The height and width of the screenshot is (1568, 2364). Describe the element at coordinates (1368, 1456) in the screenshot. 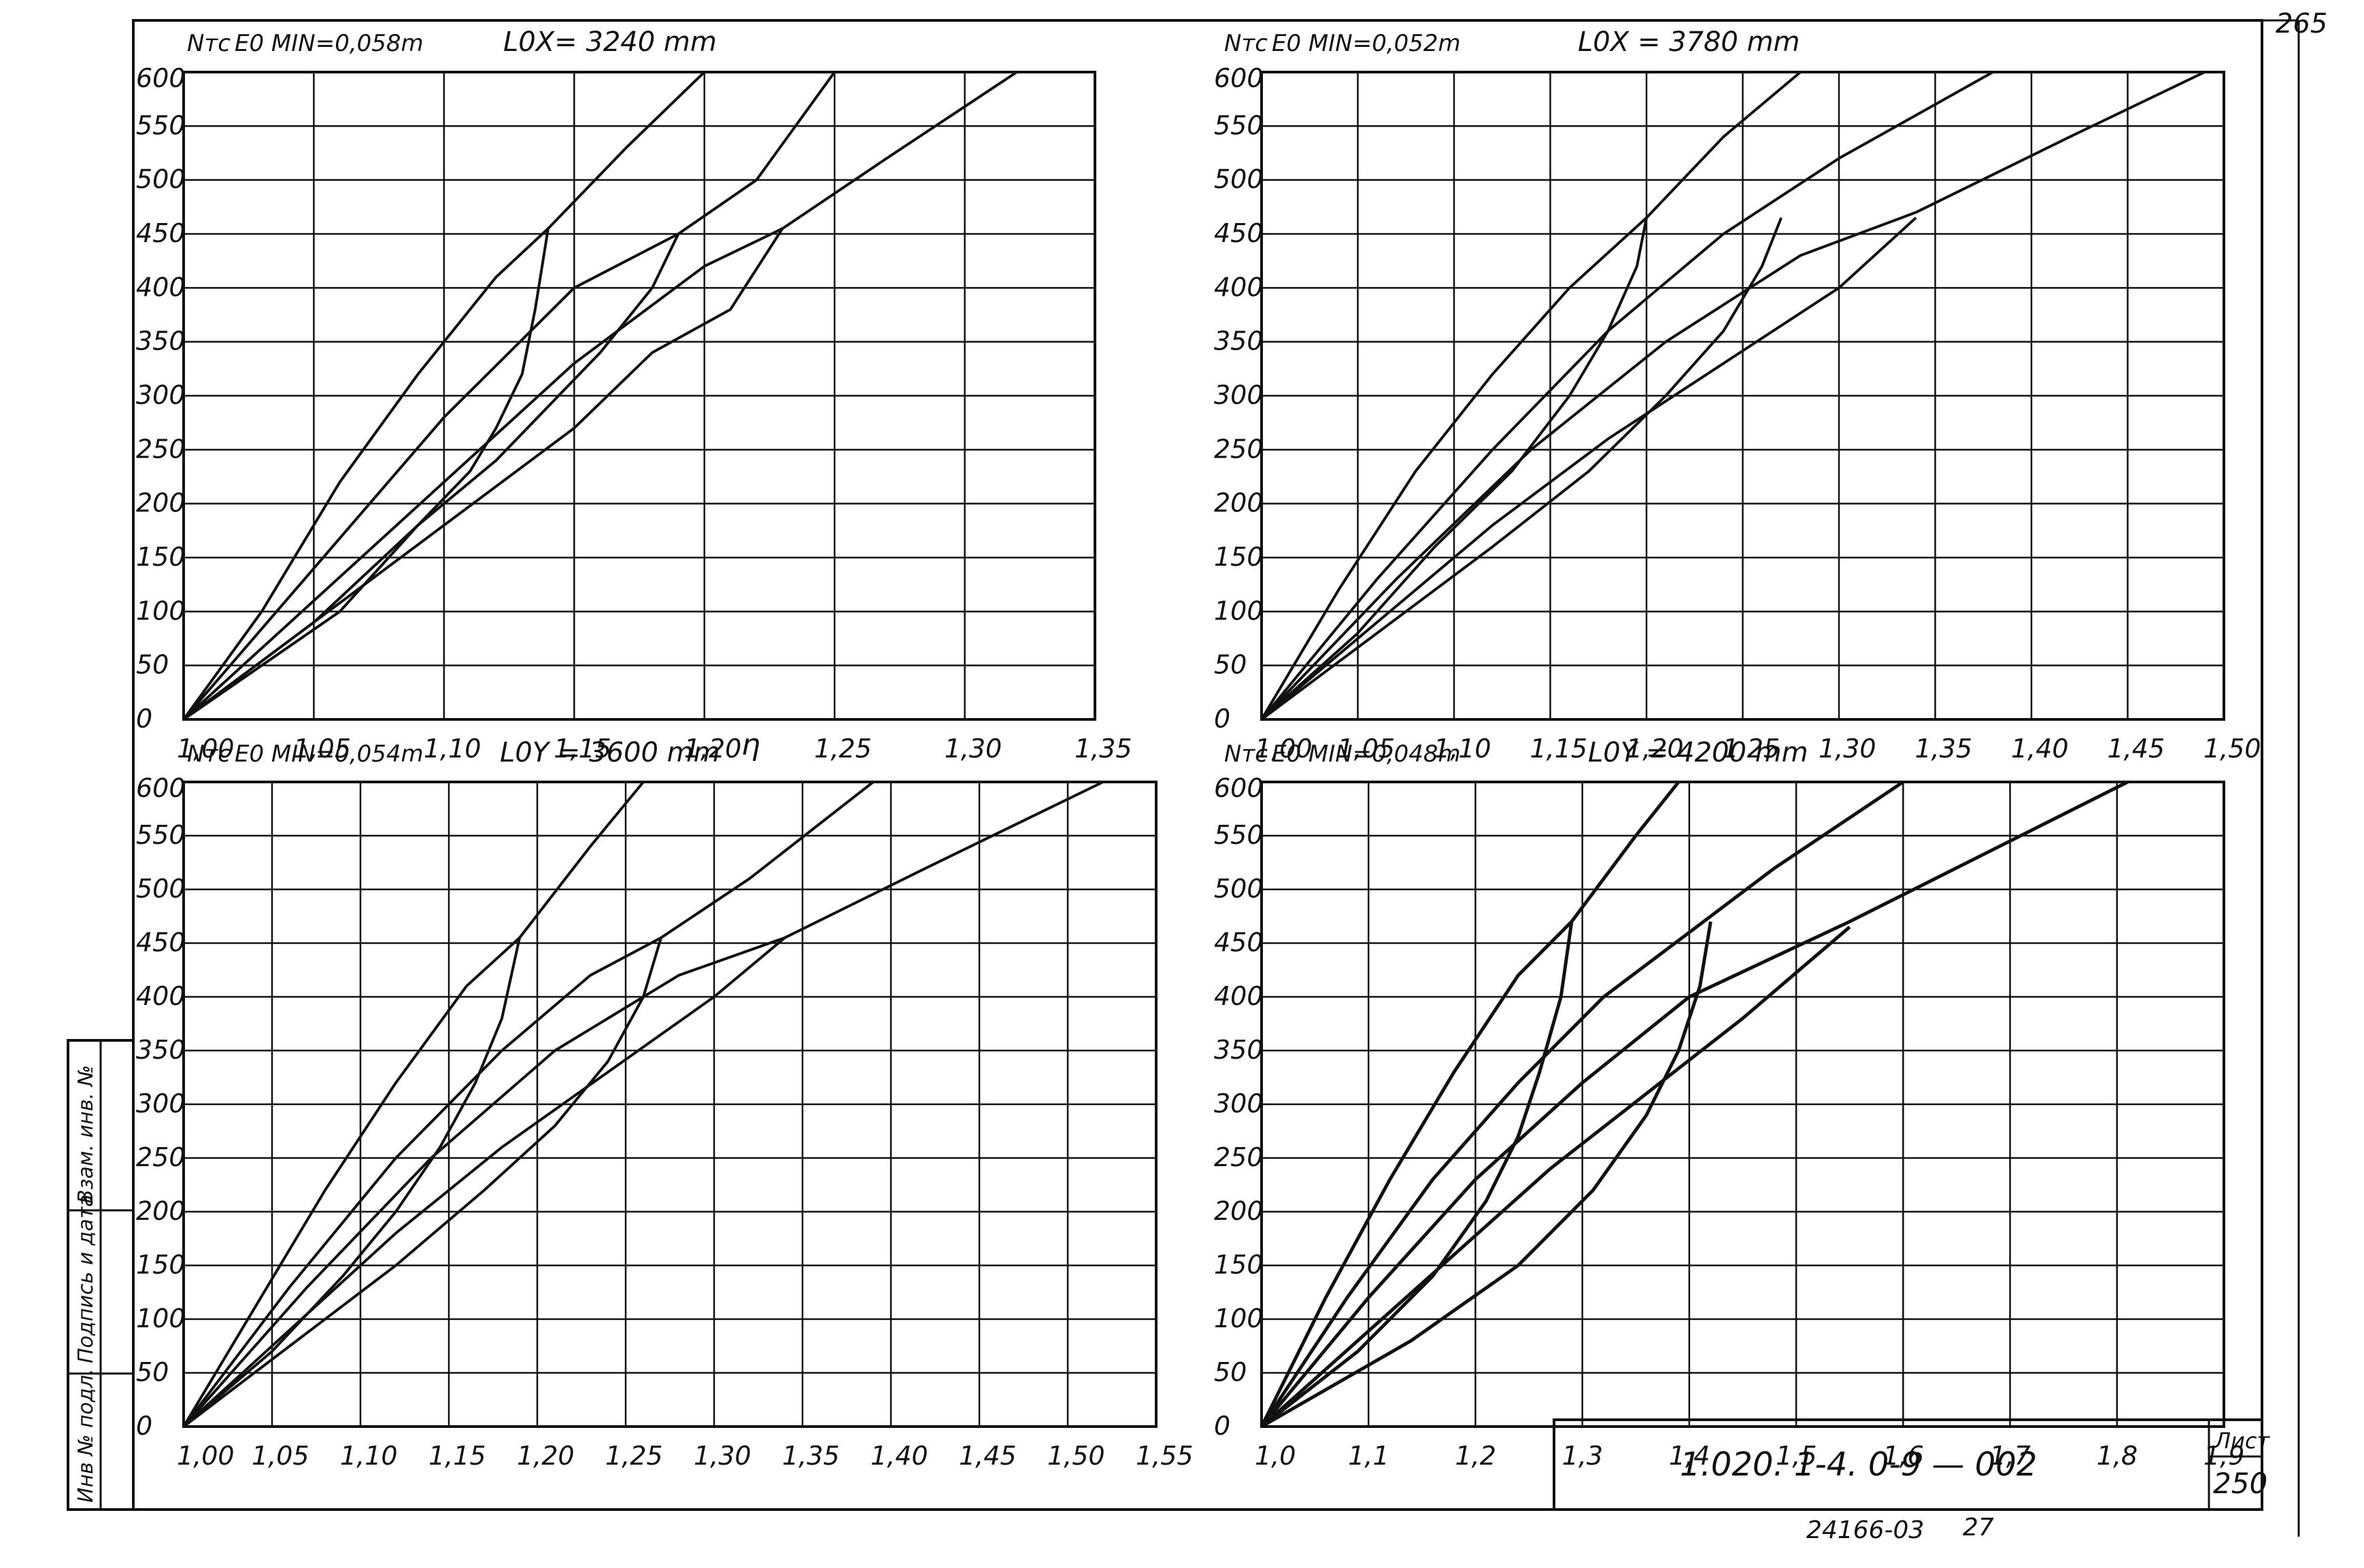

I see `x-tick-label: 1,1` at that location.